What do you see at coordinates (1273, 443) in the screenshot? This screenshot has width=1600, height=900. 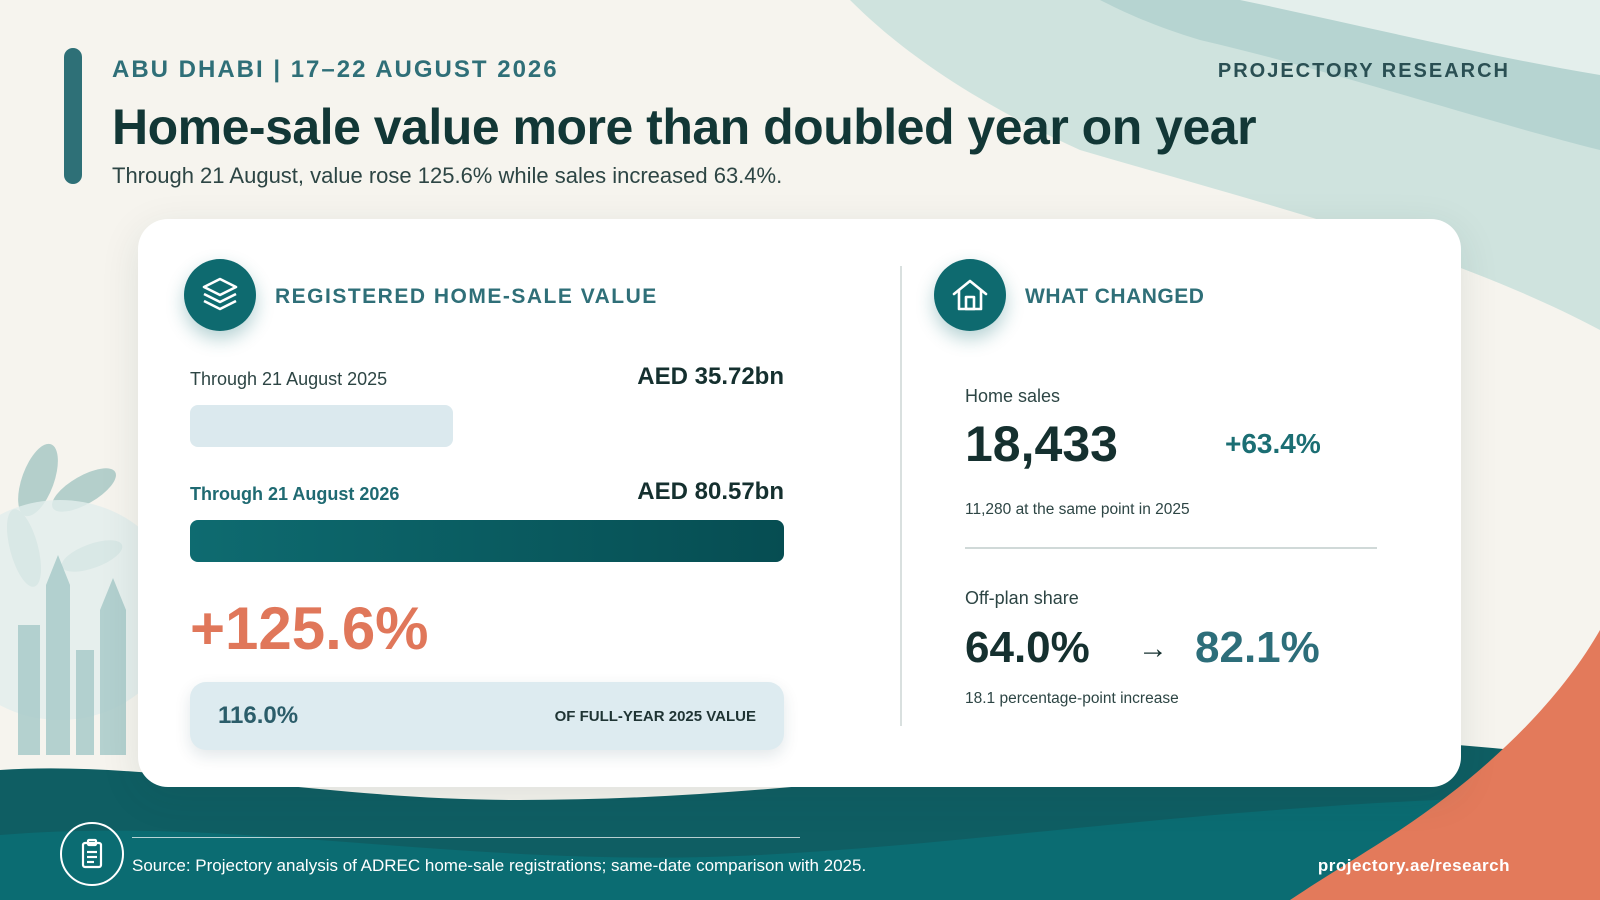 I see `home-sales-change: +63.4%` at bounding box center [1273, 443].